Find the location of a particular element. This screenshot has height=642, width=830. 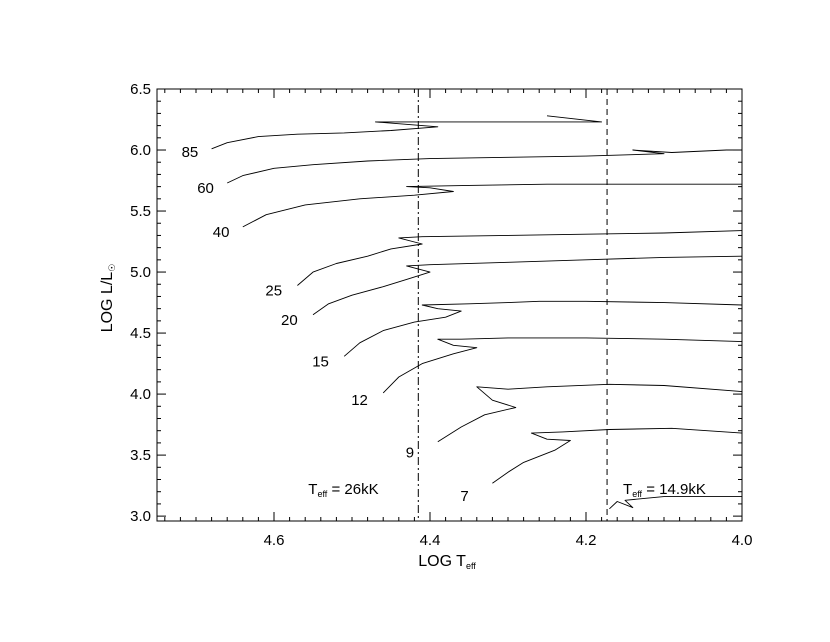

x-tick-label: 4.0 is located at coordinates (742, 540).